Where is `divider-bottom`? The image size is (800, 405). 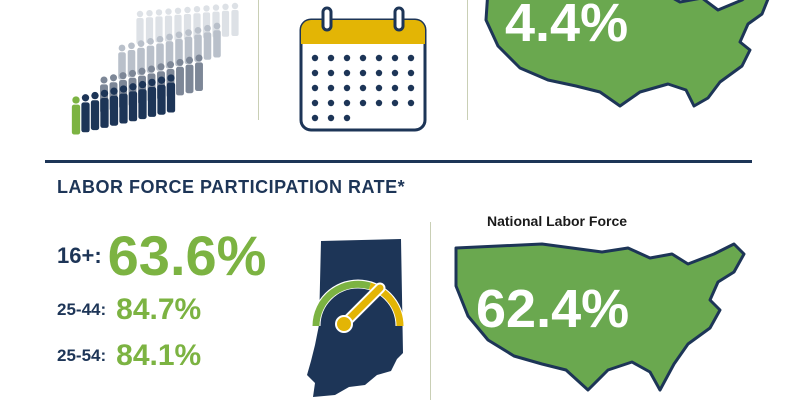 divider-bottom is located at coordinates (430, 311).